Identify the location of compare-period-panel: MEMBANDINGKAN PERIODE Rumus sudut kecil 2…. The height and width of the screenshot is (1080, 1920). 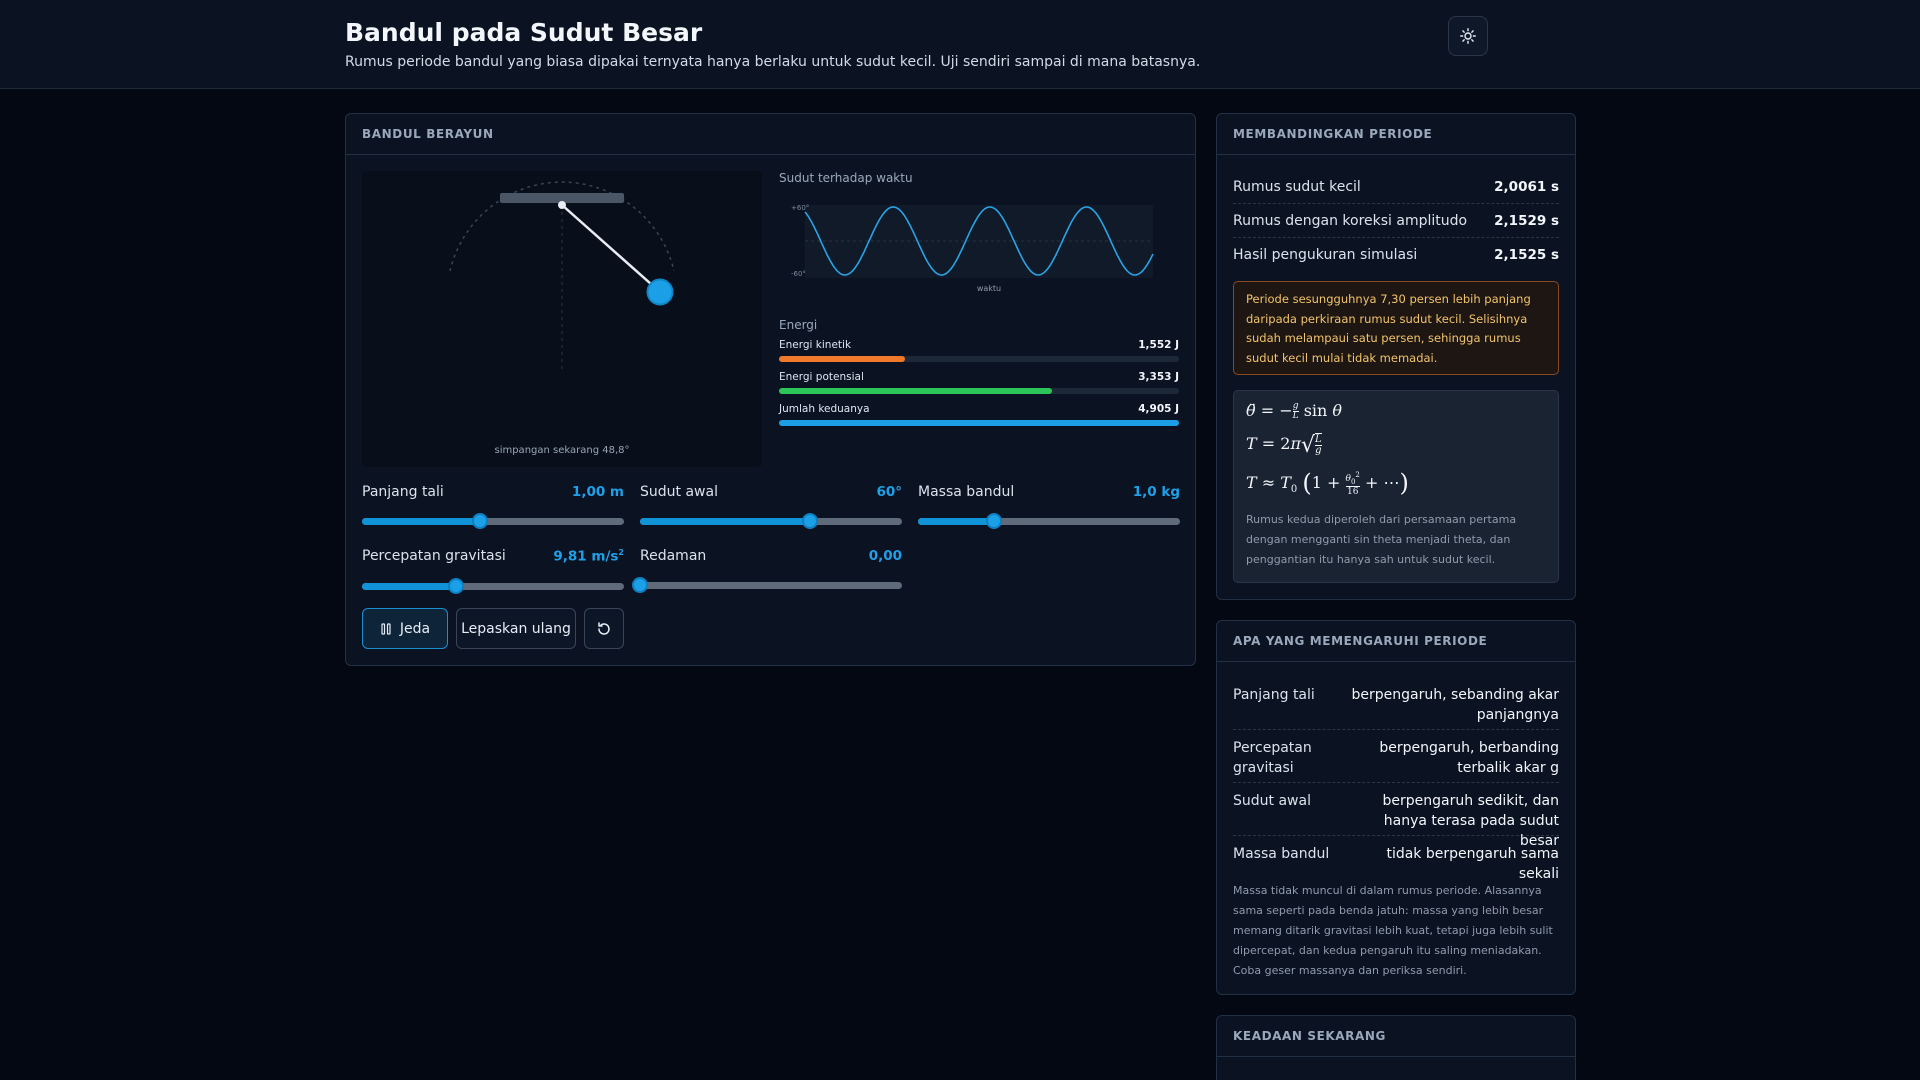
(1396, 356).